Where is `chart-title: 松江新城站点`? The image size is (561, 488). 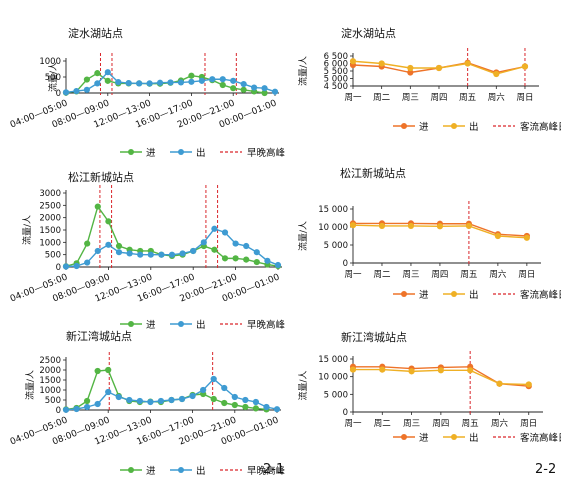 chart-title: 松江新城站点 is located at coordinates (101, 177).